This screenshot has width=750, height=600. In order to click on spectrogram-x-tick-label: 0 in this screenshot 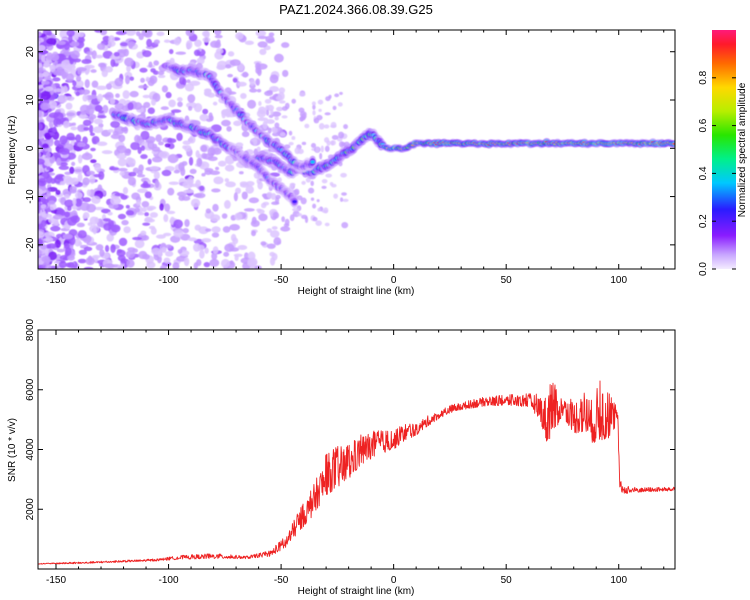, I will do `click(394, 280)`.